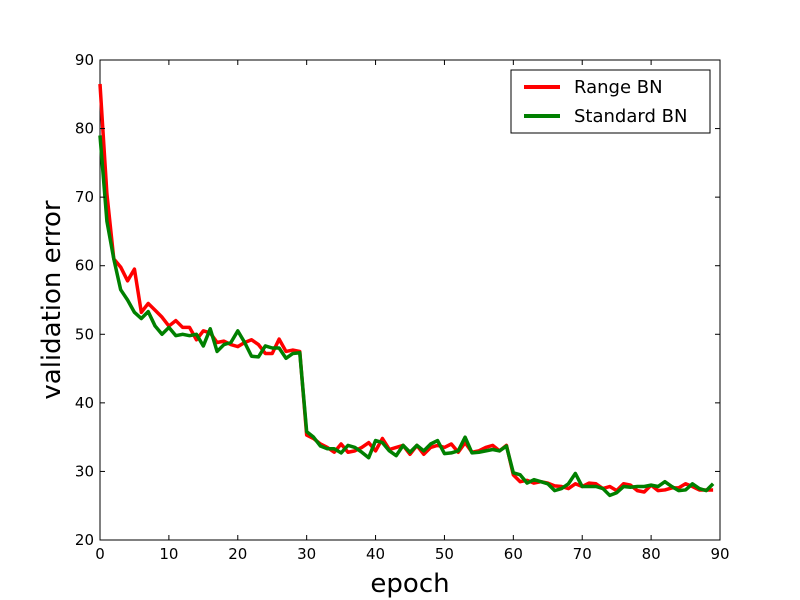 This screenshot has height=600, width=800. Describe the element at coordinates (513, 554) in the screenshot. I see `x-tick-label: 60` at that location.